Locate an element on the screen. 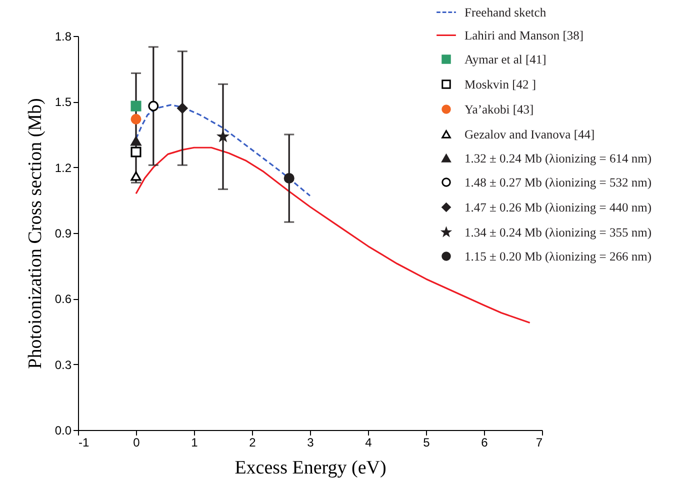 This screenshot has width=694, height=491. legend-label: Freehand sketch is located at coordinates (505, 12).